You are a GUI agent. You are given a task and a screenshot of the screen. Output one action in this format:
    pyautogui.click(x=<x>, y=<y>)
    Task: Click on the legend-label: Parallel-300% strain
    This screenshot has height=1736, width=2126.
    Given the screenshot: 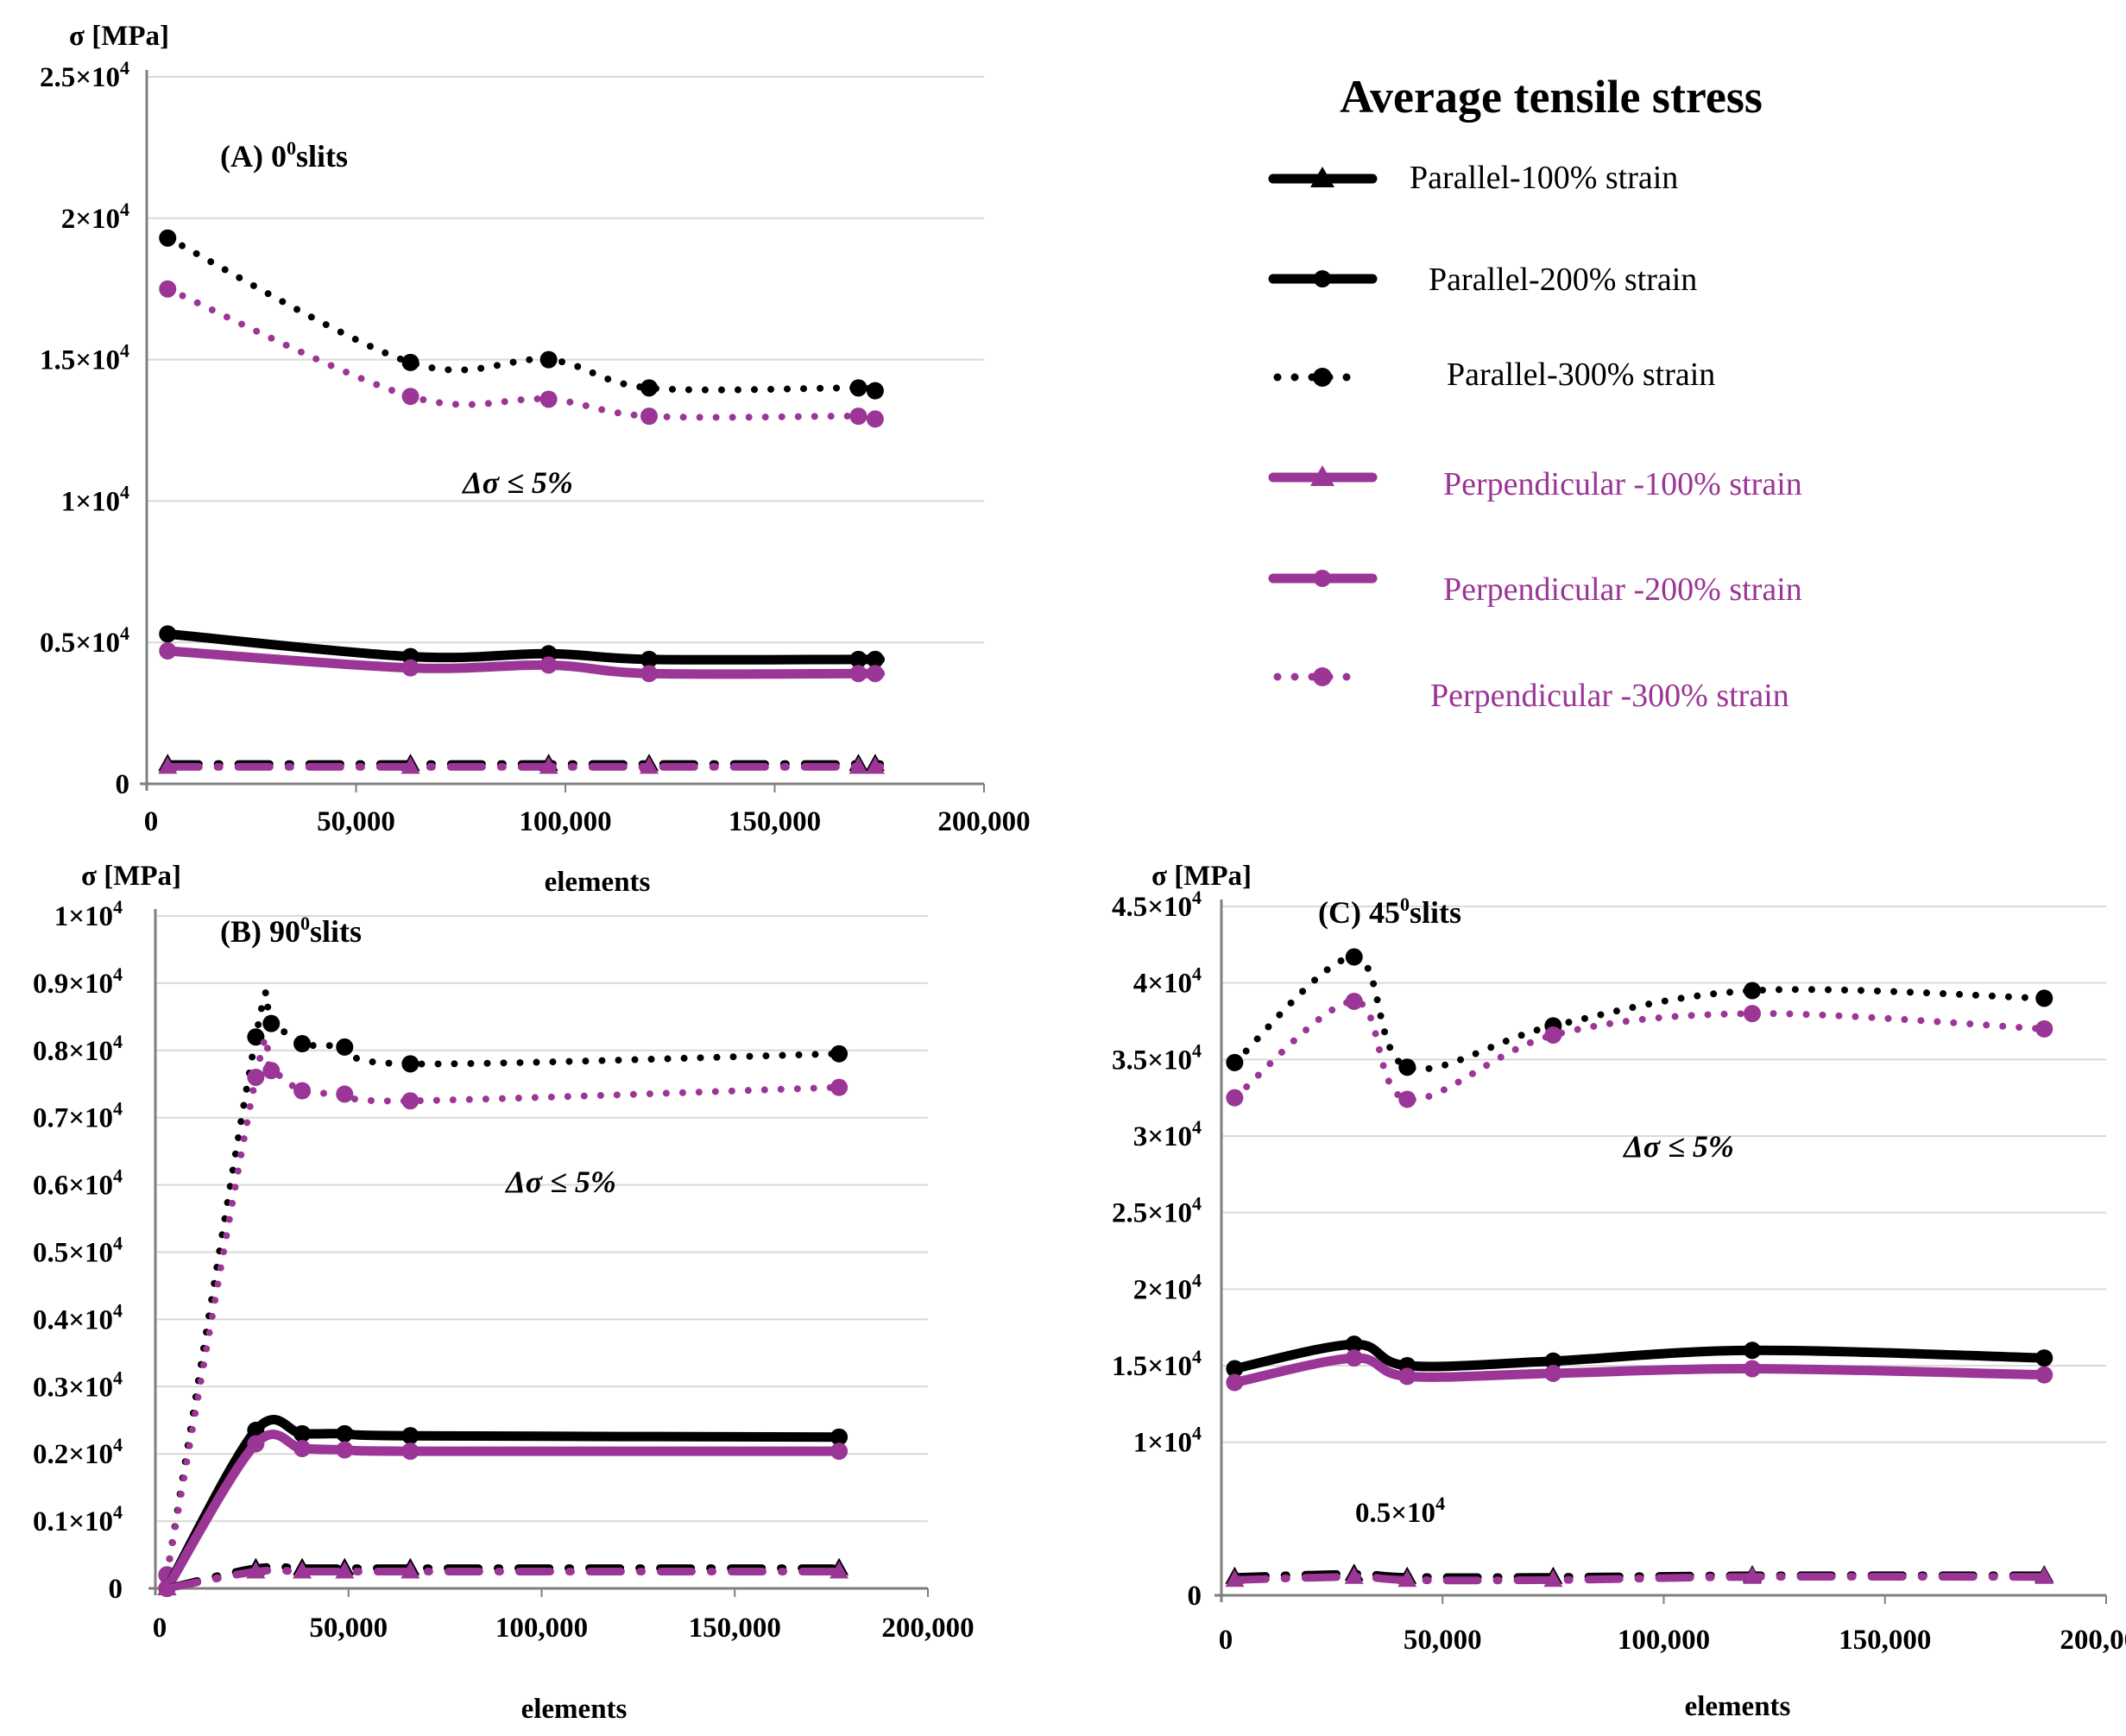 What is the action you would take?
    pyautogui.click(x=1581, y=375)
    